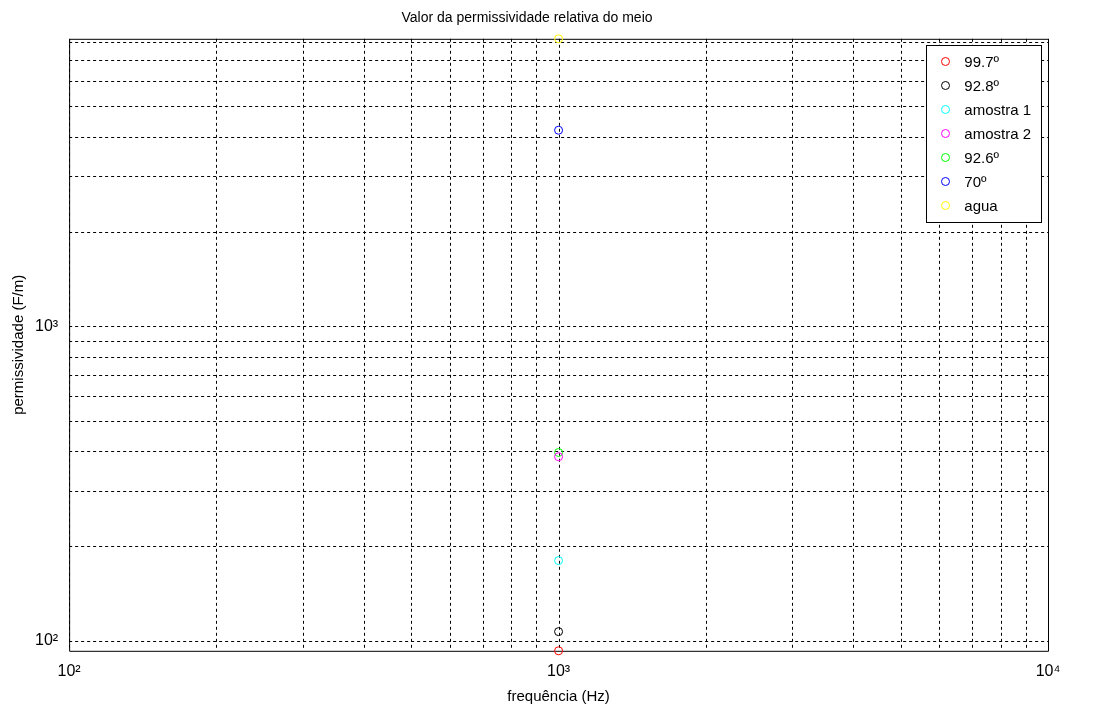  What do you see at coordinates (1048, 670) in the screenshot?
I see `x-tick-label: 10⁴` at bounding box center [1048, 670].